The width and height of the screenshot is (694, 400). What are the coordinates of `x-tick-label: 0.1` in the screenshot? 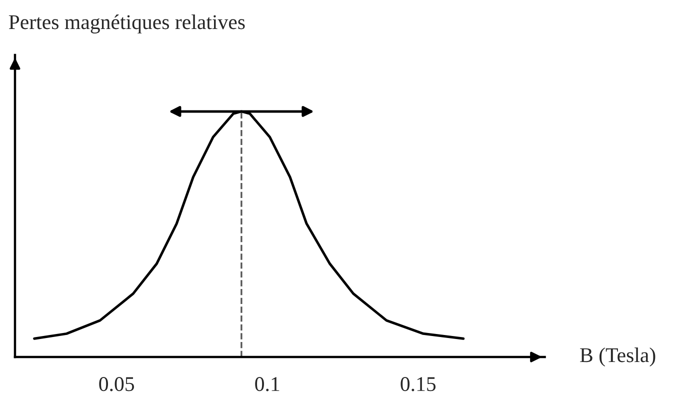 It's located at (267, 384).